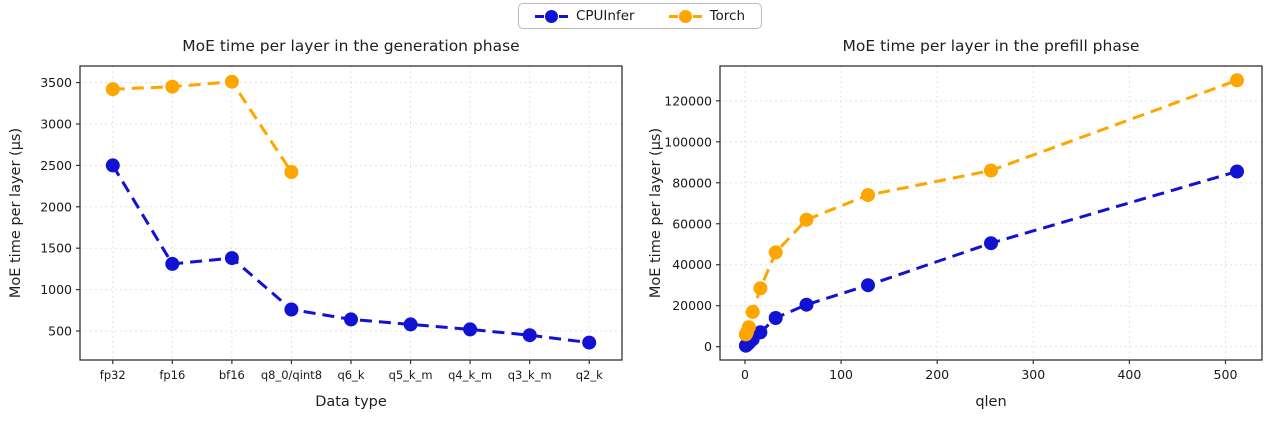 The height and width of the screenshot is (426, 1280). What do you see at coordinates (56, 165) in the screenshot?
I see `y-tick-label: 2500` at bounding box center [56, 165].